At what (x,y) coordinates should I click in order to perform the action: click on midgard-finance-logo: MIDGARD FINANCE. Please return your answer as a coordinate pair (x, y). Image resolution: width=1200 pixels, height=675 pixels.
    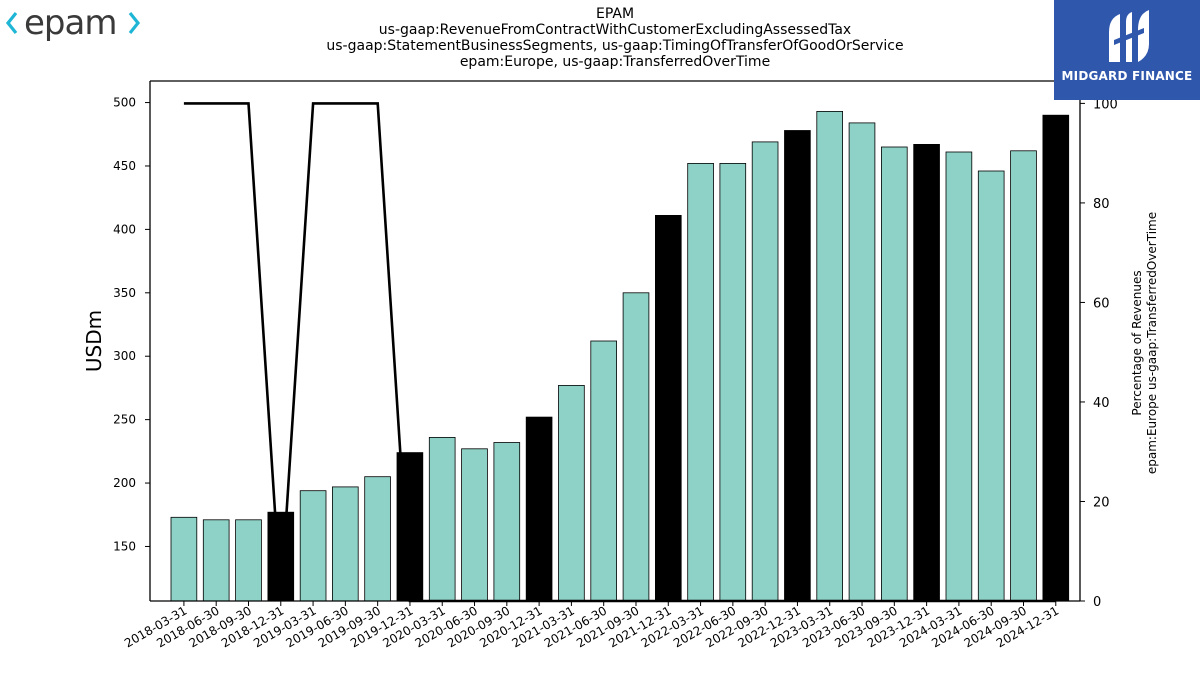
    Looking at the image, I should click on (1127, 50).